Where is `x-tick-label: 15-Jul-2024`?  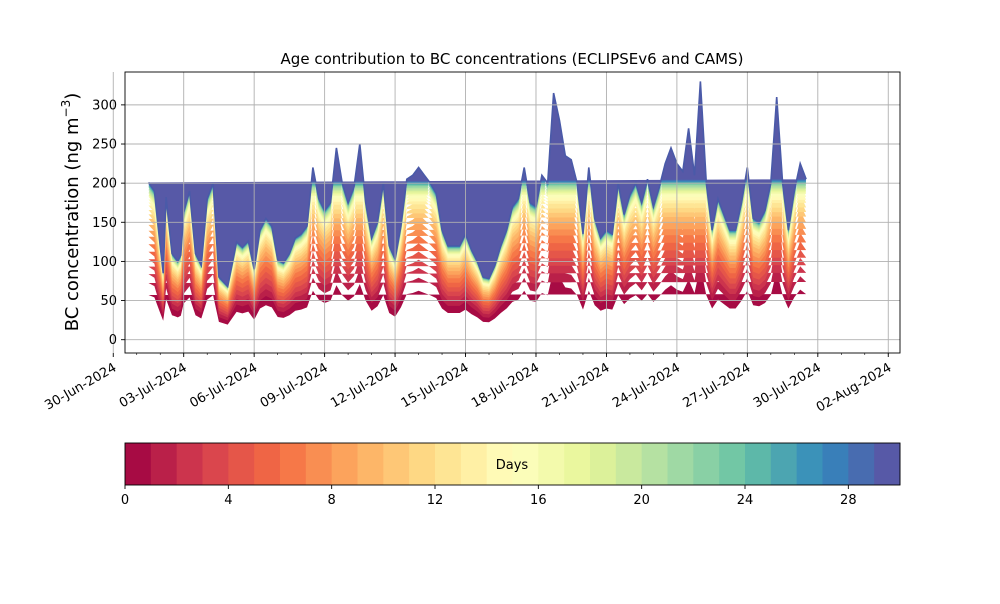 x-tick-label: 15-Jul-2024 is located at coordinates (435, 385).